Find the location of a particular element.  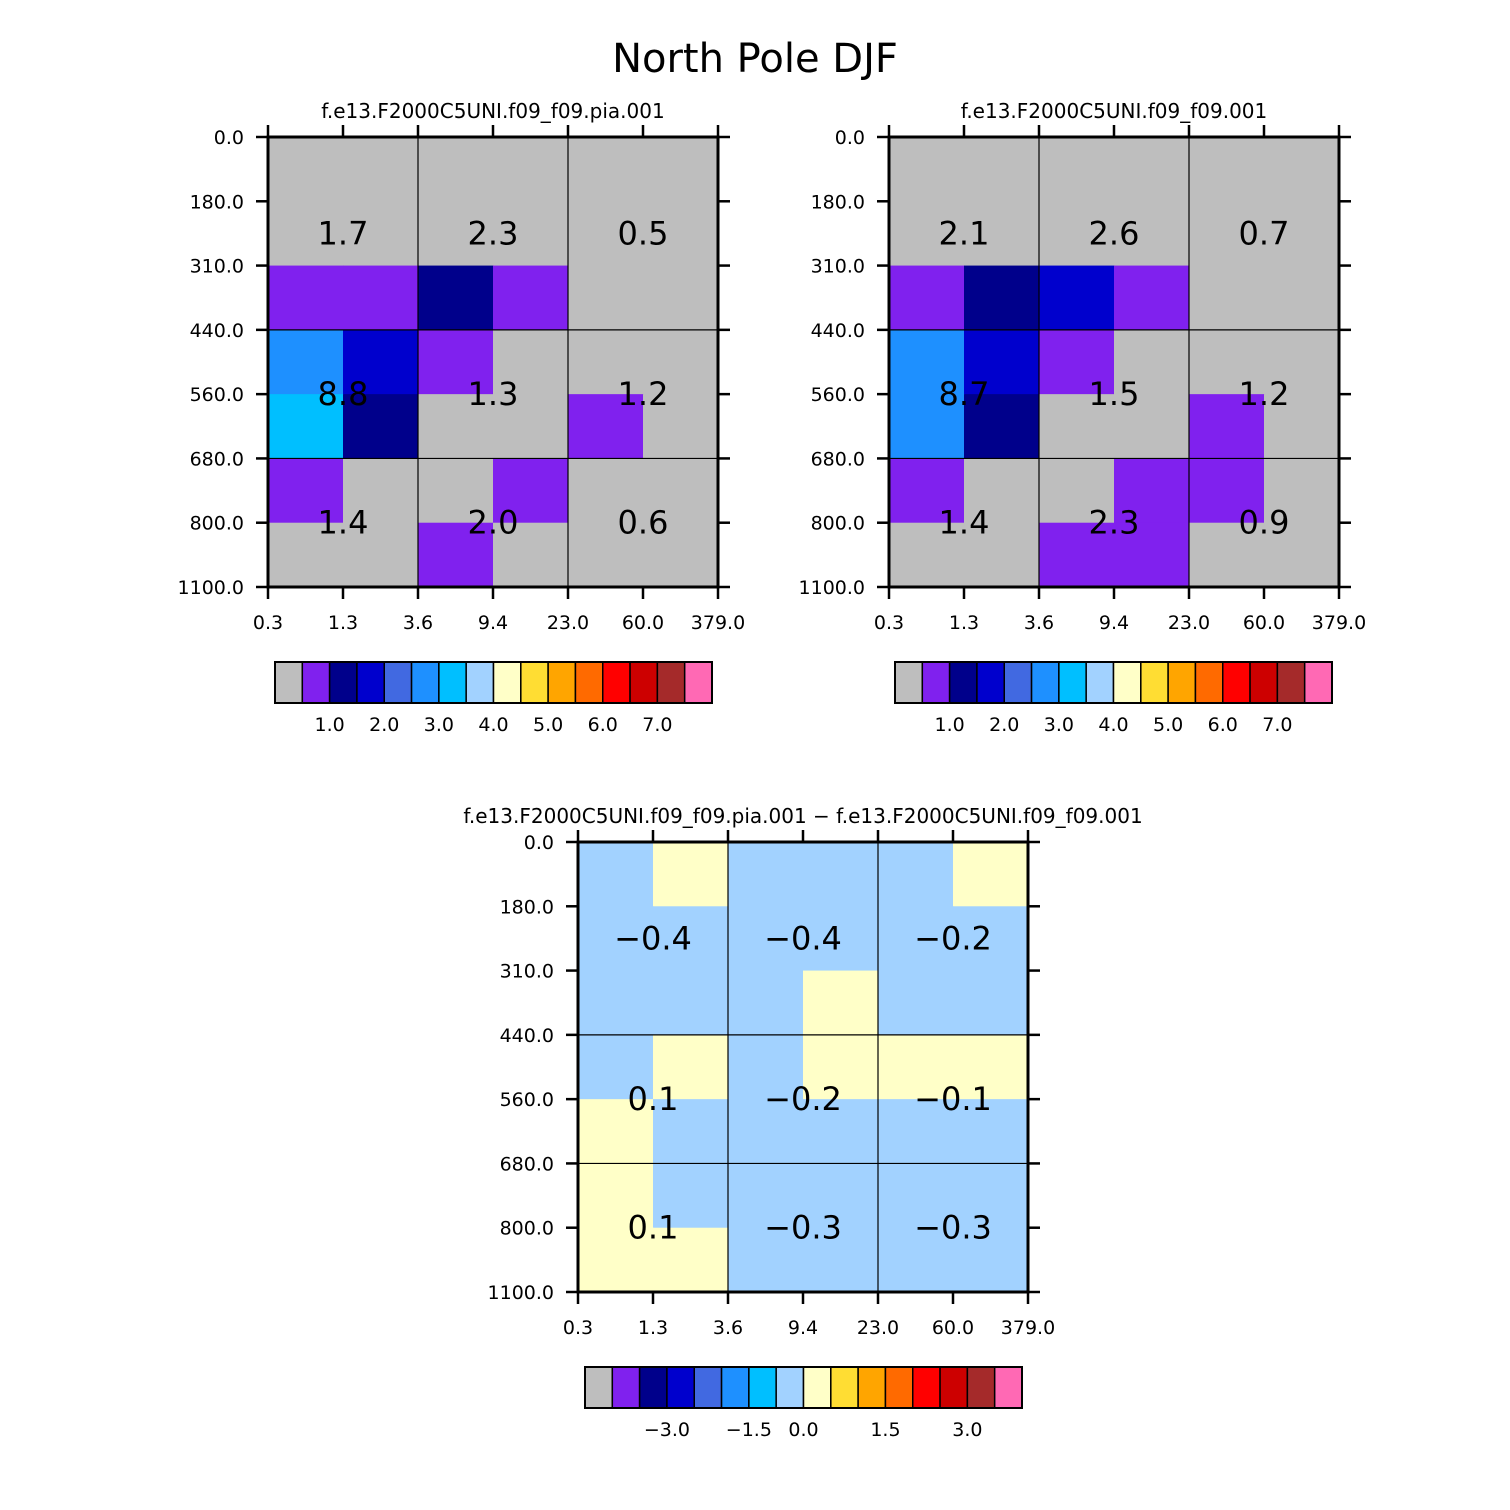

colorbar-label: 1.5 is located at coordinates (885, 1430).